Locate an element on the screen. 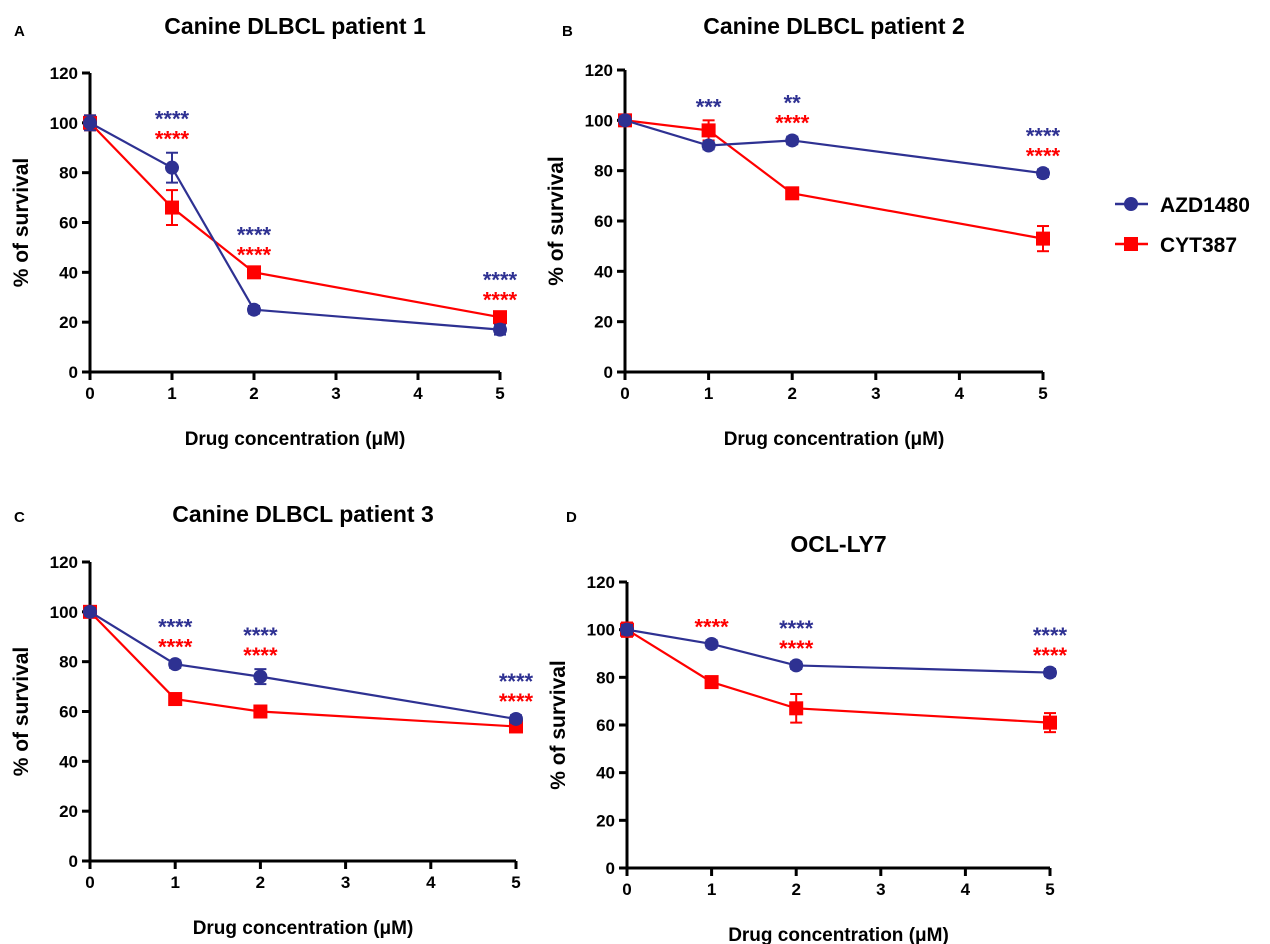  chart-title: Canine DLBCL patient 3 is located at coordinates (303, 514).